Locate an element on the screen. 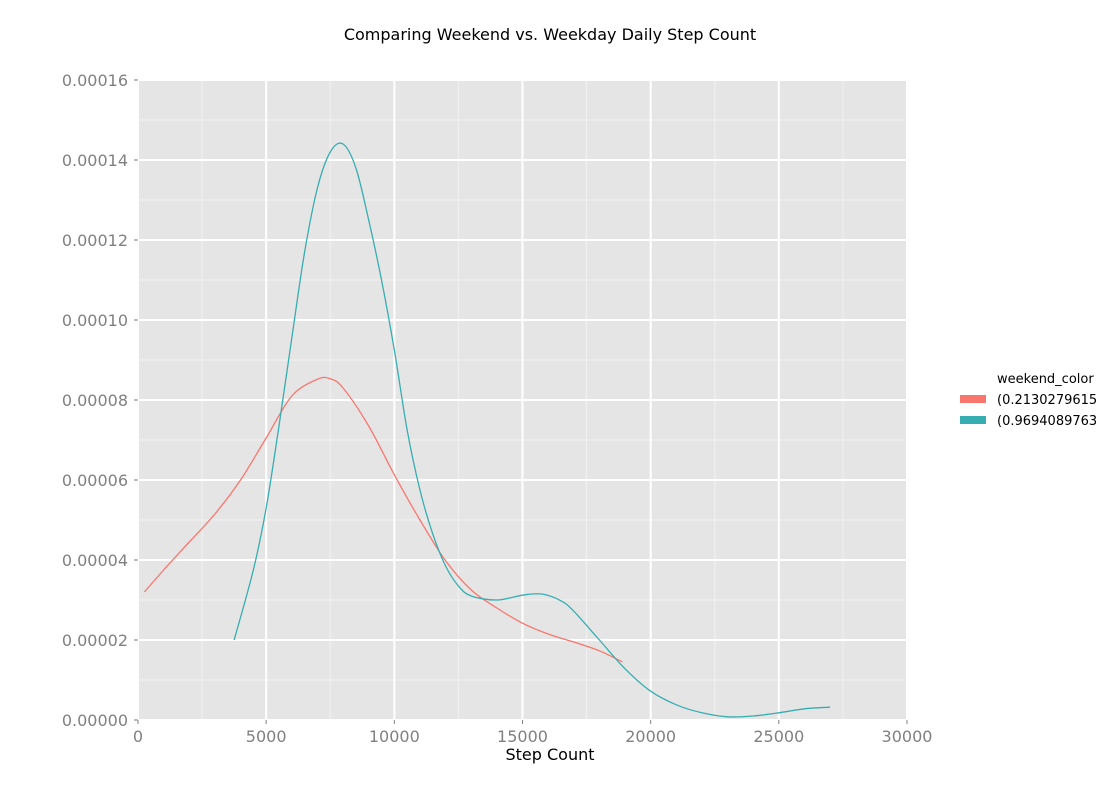 The image size is (1100, 800). y-tick-label: 0.00014 is located at coordinates (95, 160).